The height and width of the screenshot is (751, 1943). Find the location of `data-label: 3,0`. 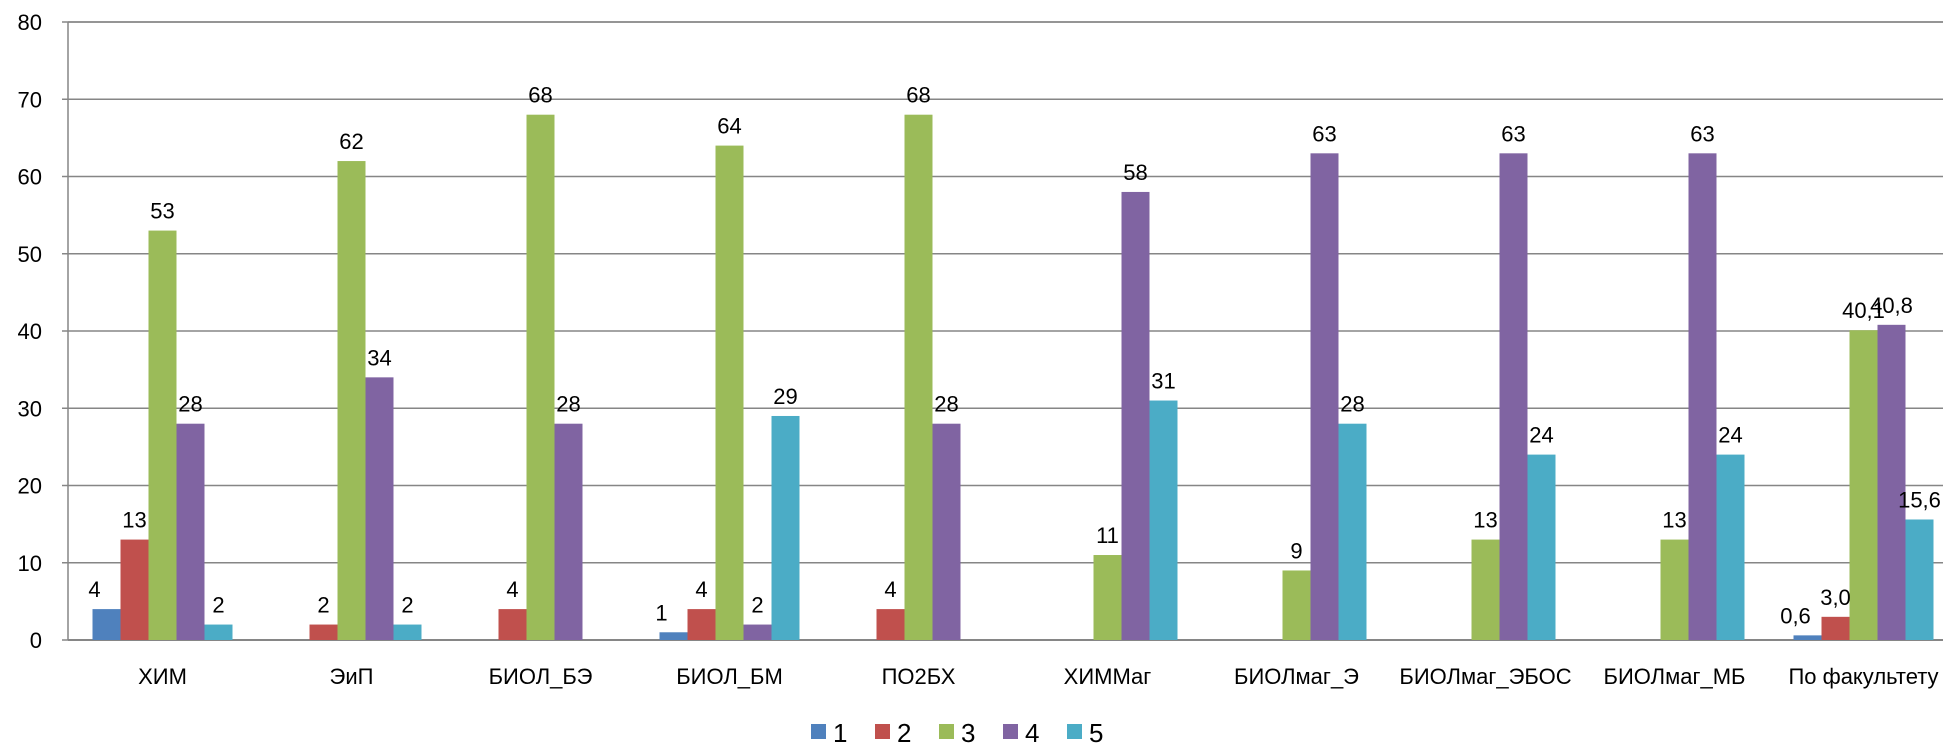

data-label: 3,0 is located at coordinates (1835, 597).